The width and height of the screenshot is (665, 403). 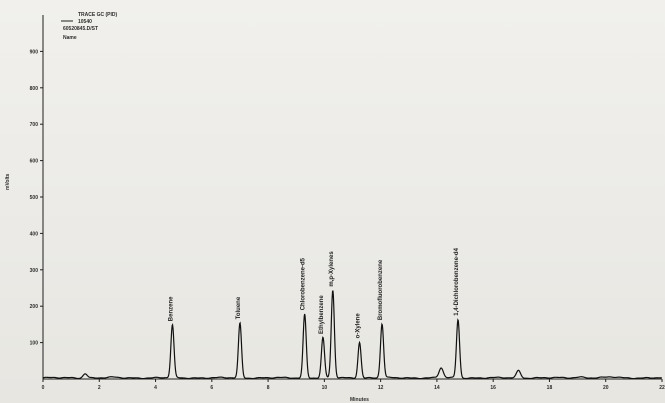 What do you see at coordinates (211, 388) in the screenshot?
I see `x-tick-label: 6` at bounding box center [211, 388].